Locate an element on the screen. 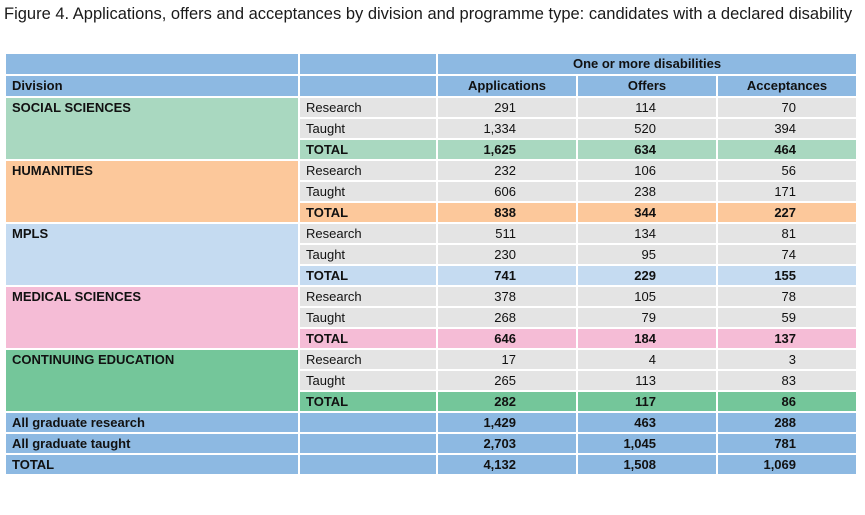 This screenshot has height=515, width=865. offers-value: 1,045 is located at coordinates (647, 443).